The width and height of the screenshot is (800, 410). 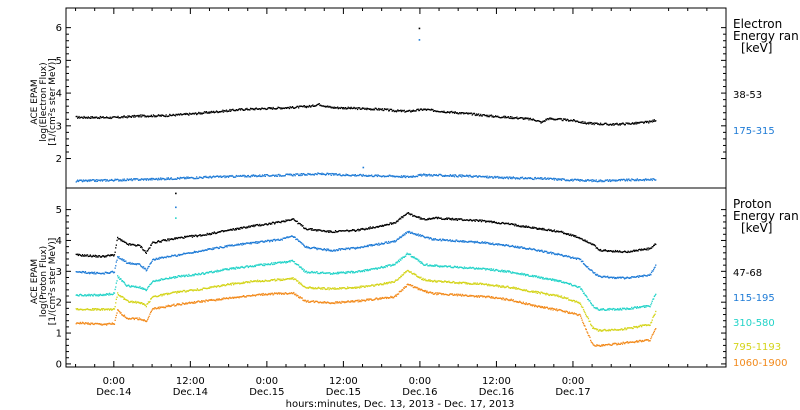 I want to click on y-axis-label-line: ACE EPAM, so click(x=35, y=101).